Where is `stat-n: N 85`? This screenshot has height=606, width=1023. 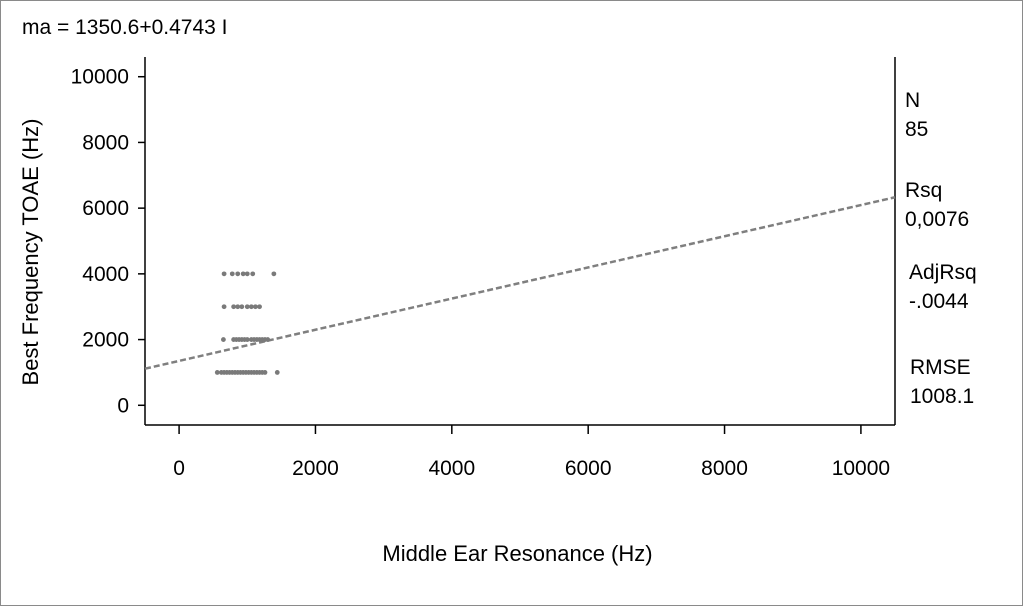 stat-n: N 85 is located at coordinates (961, 115).